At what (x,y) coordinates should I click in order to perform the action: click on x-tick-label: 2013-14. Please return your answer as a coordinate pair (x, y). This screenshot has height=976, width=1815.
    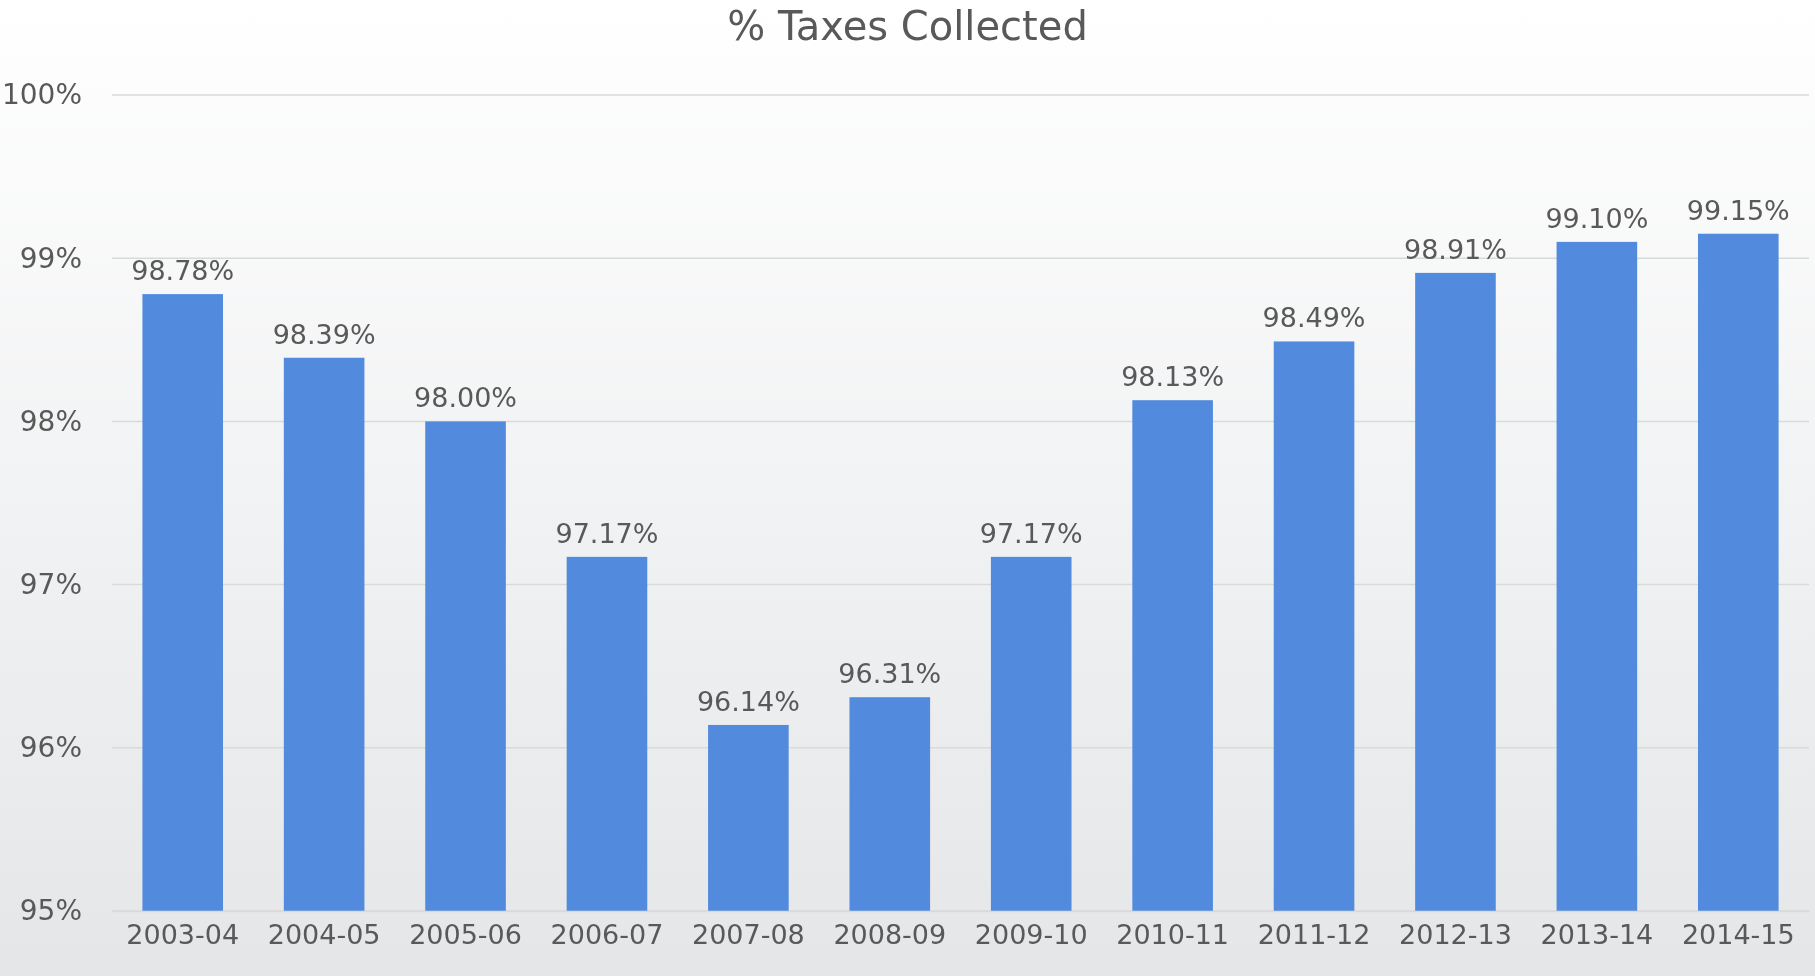
    Looking at the image, I should click on (1597, 935).